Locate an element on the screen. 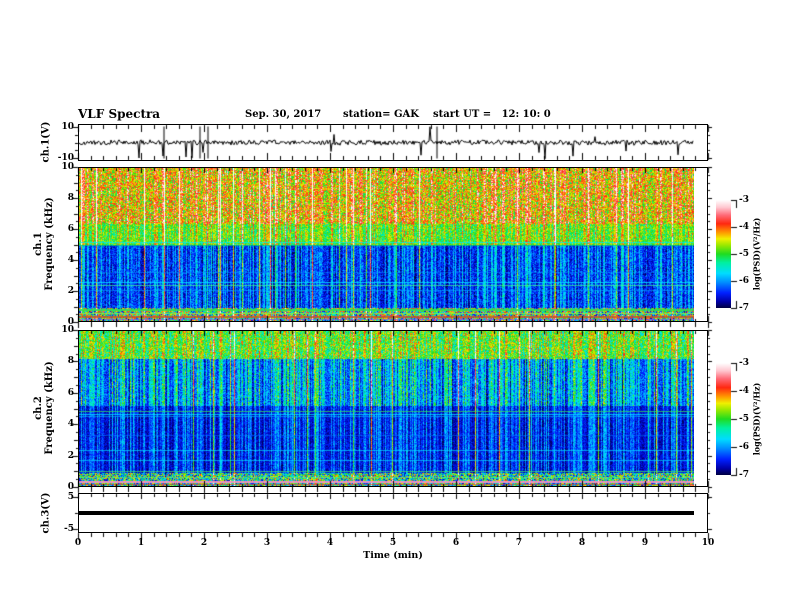  x-tick-label: 6 is located at coordinates (456, 543).